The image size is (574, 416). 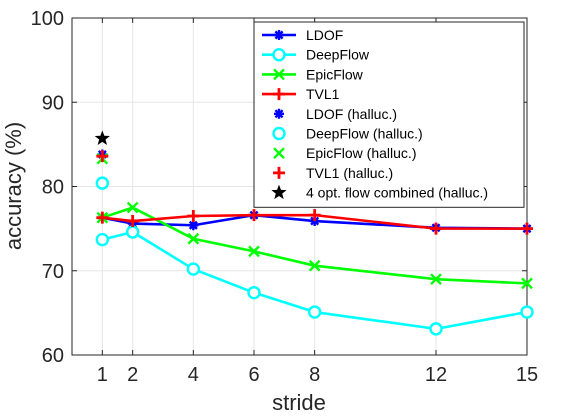 I want to click on legend-entry-deepflow: DeepFlow, so click(x=316, y=55).